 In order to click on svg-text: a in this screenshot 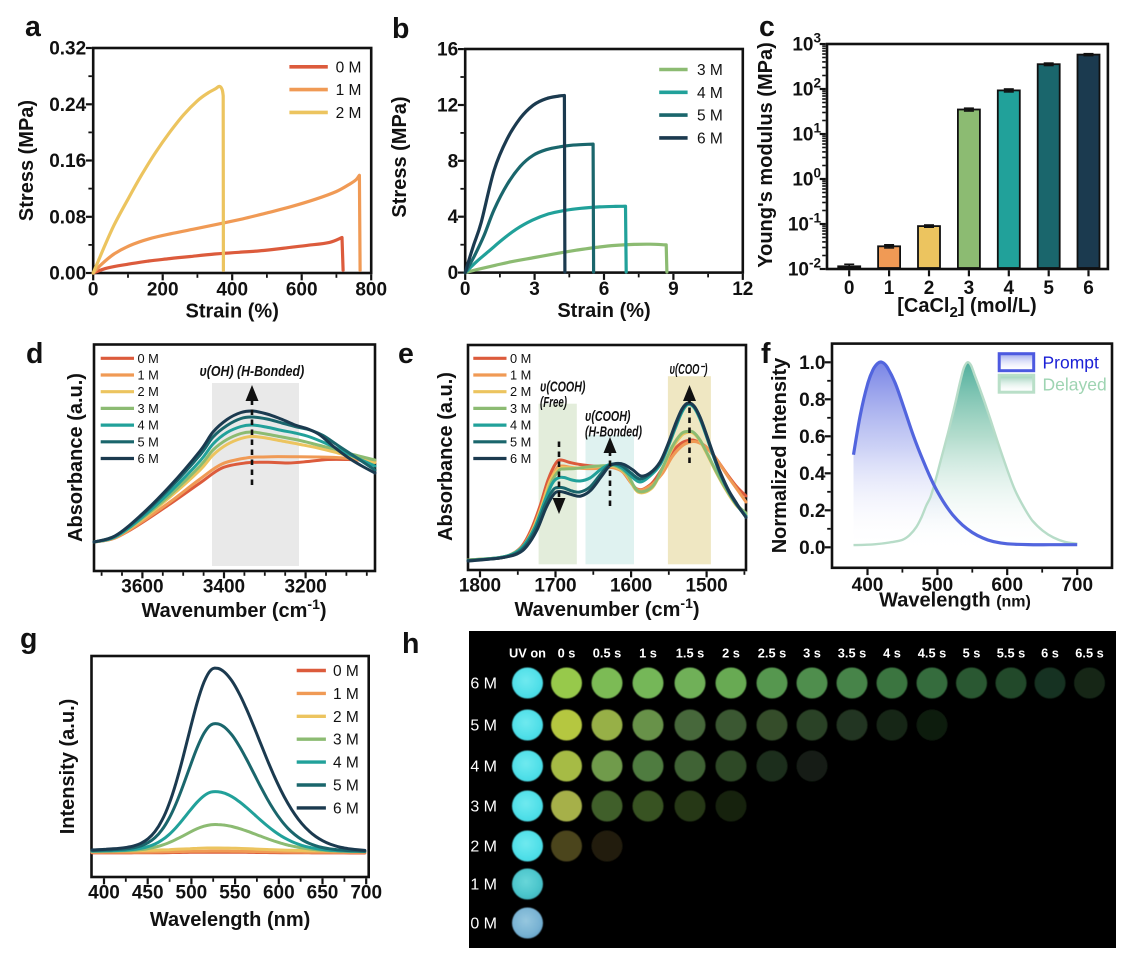, I will do `click(33, 27)`.